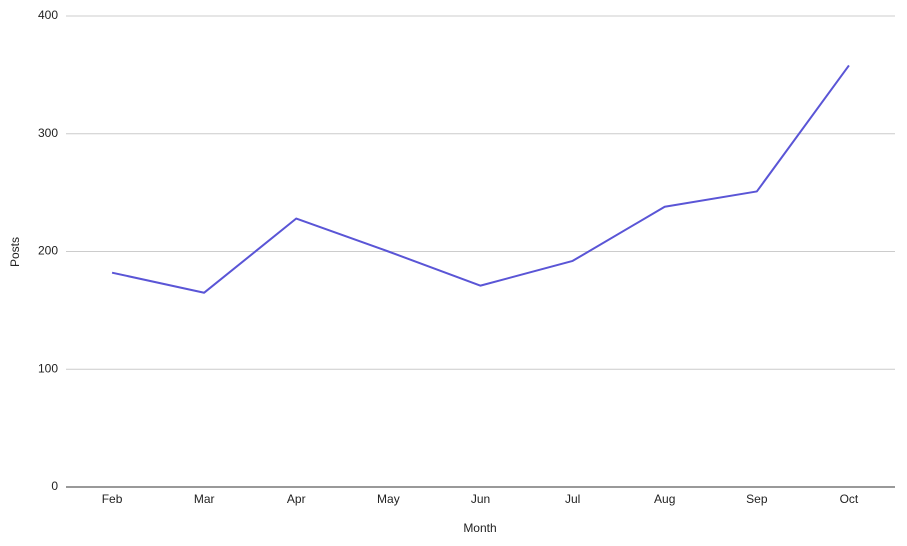  I want to click on y-tick-label: 0, so click(54, 486).